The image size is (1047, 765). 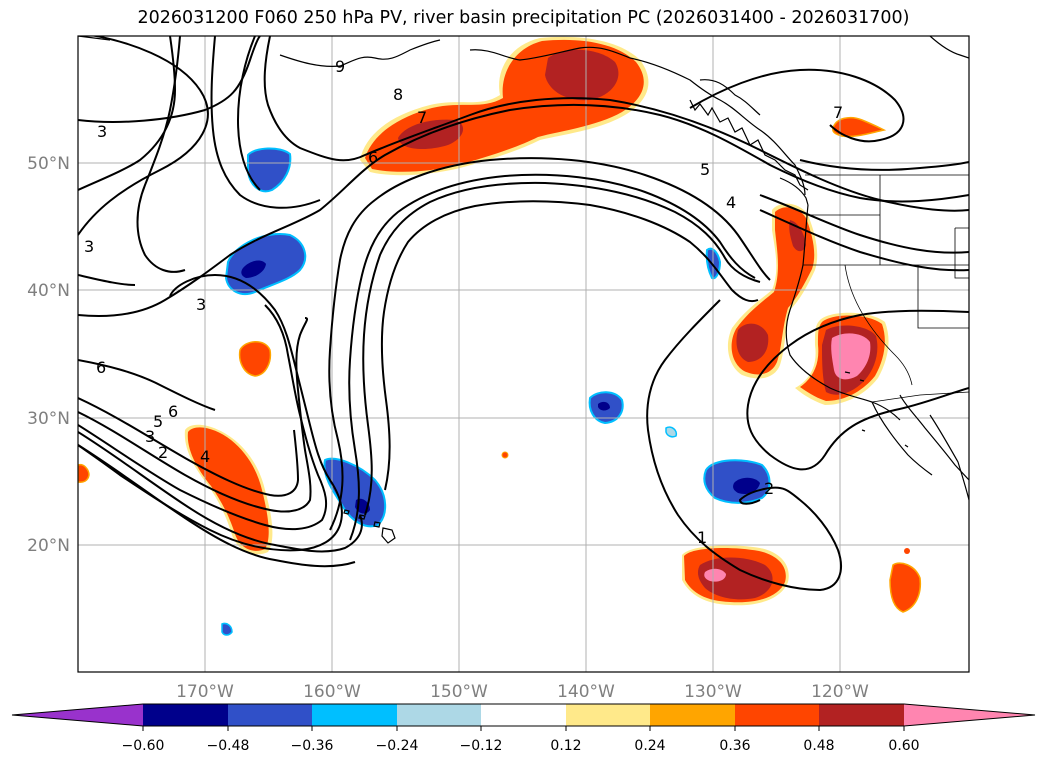 What do you see at coordinates (346, 512) in the screenshot?
I see `island-kauai` at bounding box center [346, 512].